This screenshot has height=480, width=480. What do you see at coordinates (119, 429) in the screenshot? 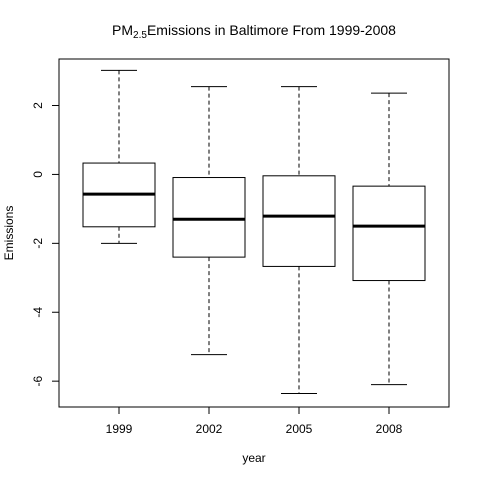
I see `x-tick-label: 1999` at bounding box center [119, 429].